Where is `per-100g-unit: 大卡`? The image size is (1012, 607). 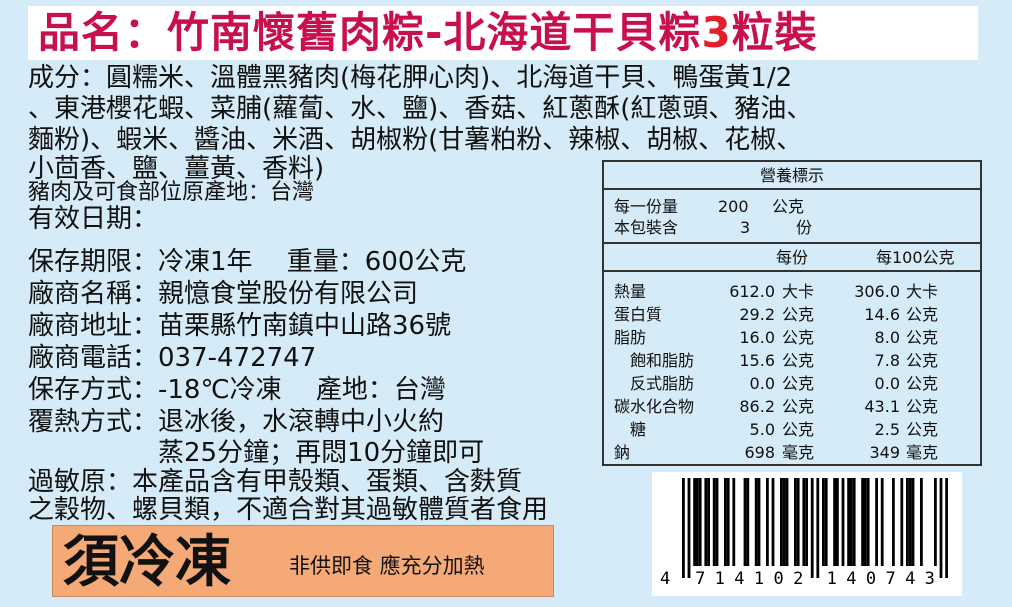 per-100g-unit: 大卡 is located at coordinates (922, 291).